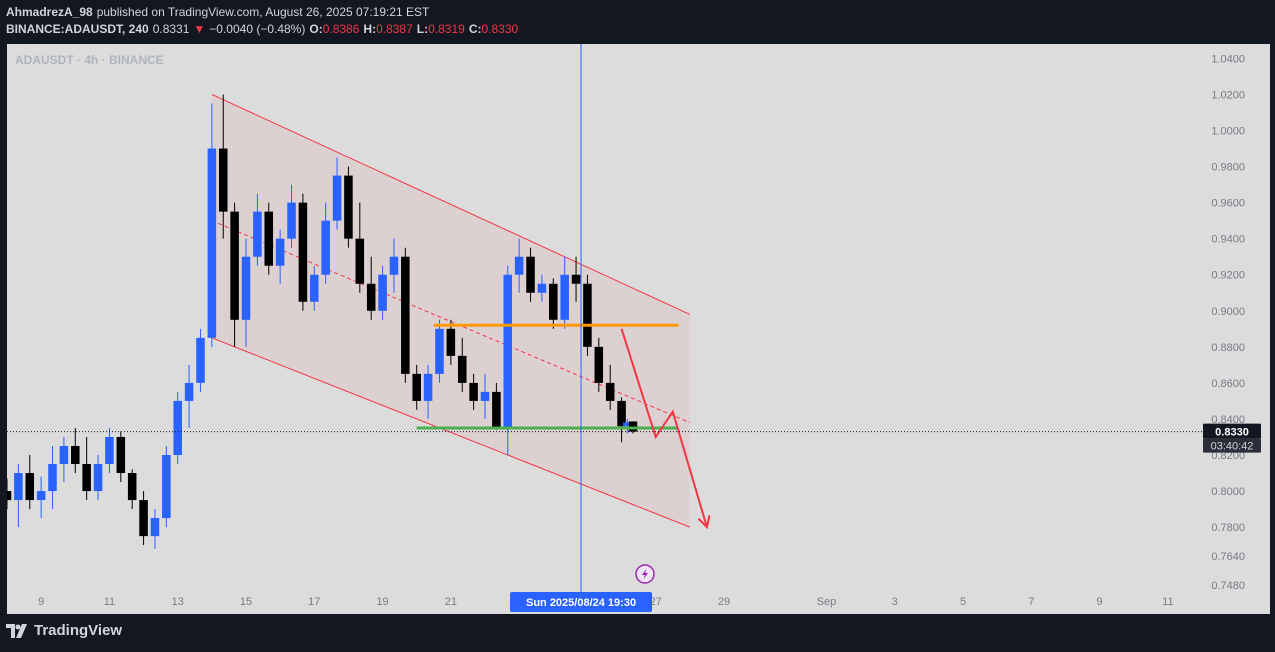 Image resolution: width=1275 pixels, height=652 pixels. I want to click on projection-arrowhead, so click(704, 522).